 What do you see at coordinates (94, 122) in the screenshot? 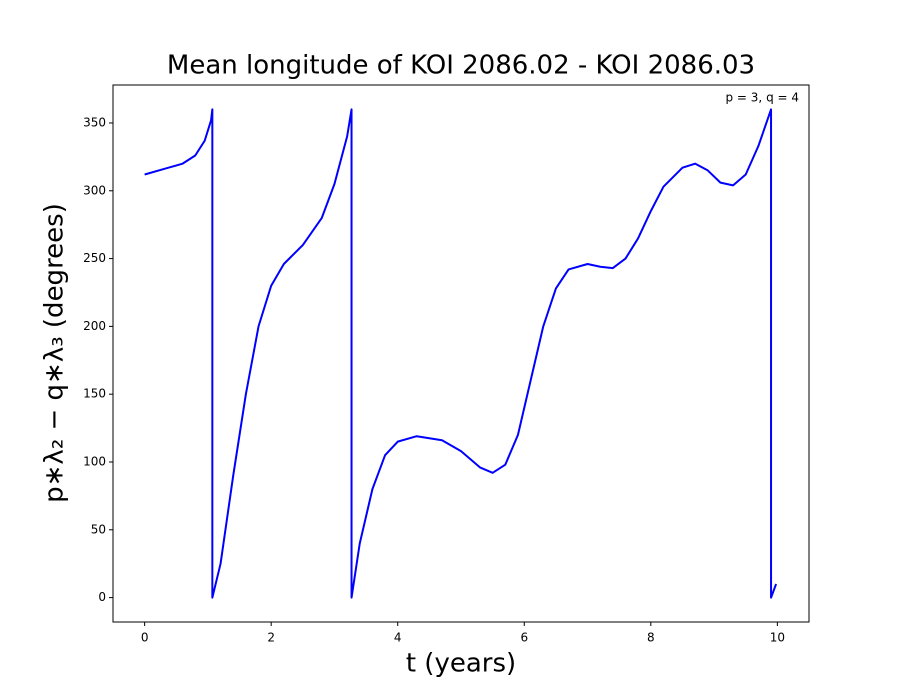
I see `y-tick-label: 350` at bounding box center [94, 122].